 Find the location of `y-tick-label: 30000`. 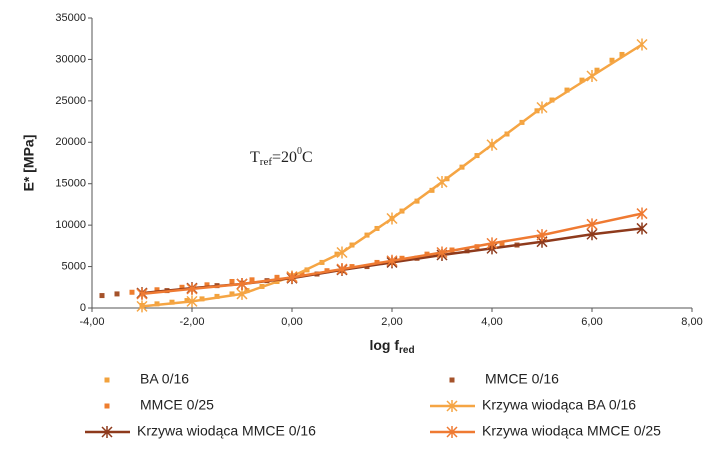

y-tick-label: 30000 is located at coordinates (70, 59).